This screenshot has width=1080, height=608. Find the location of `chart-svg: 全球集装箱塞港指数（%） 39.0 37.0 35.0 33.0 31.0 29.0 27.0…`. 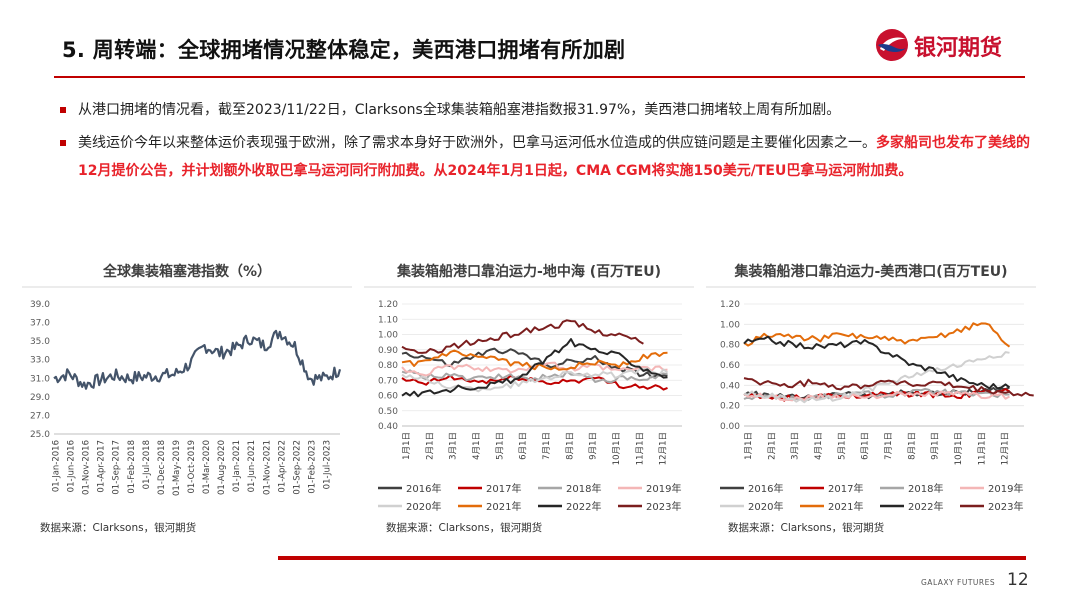

chart-svg: 全球集装箱塞港指数（%） 39.0 37.0 35.0 33.0 31.0 29.0 27.0… is located at coordinates (187, 379).